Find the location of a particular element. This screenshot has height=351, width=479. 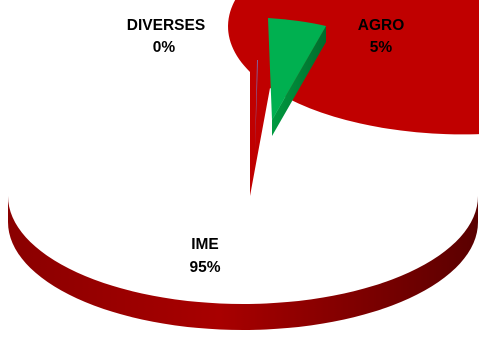

slice-percent-agro: 5% is located at coordinates (381, 47).